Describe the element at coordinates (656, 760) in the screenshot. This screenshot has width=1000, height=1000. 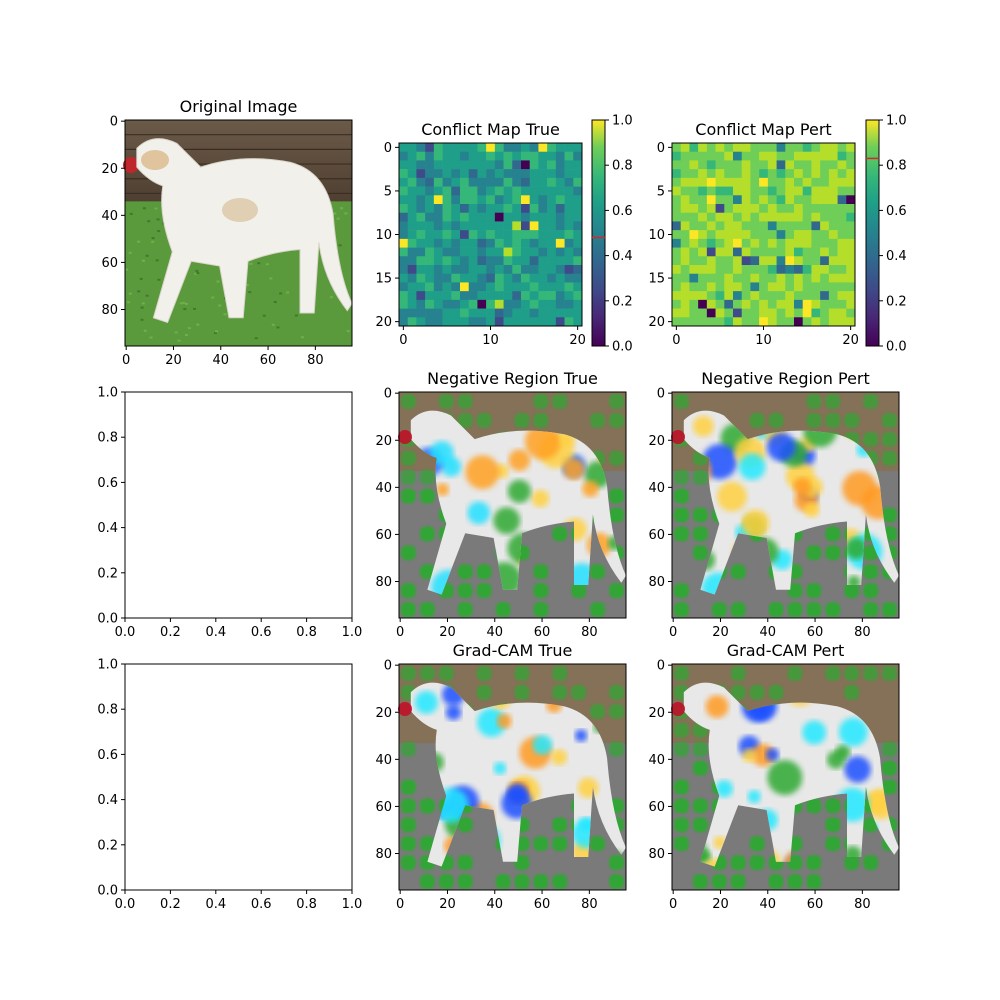
I see `y-tick-label: 40` at that location.